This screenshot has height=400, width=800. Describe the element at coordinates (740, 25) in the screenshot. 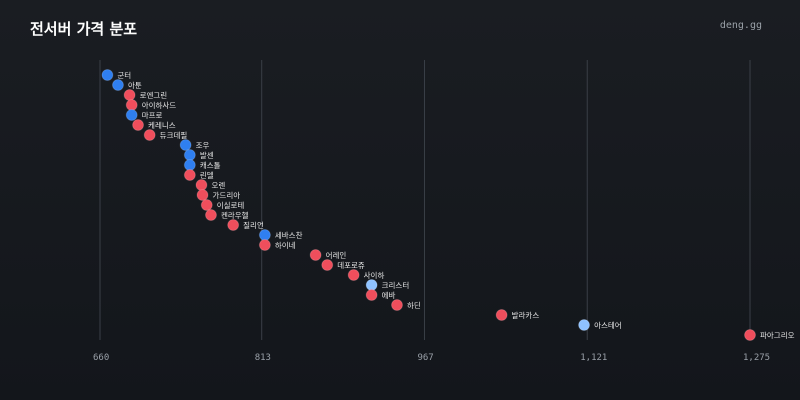

I see `brand-label: deng.gg` at that location.